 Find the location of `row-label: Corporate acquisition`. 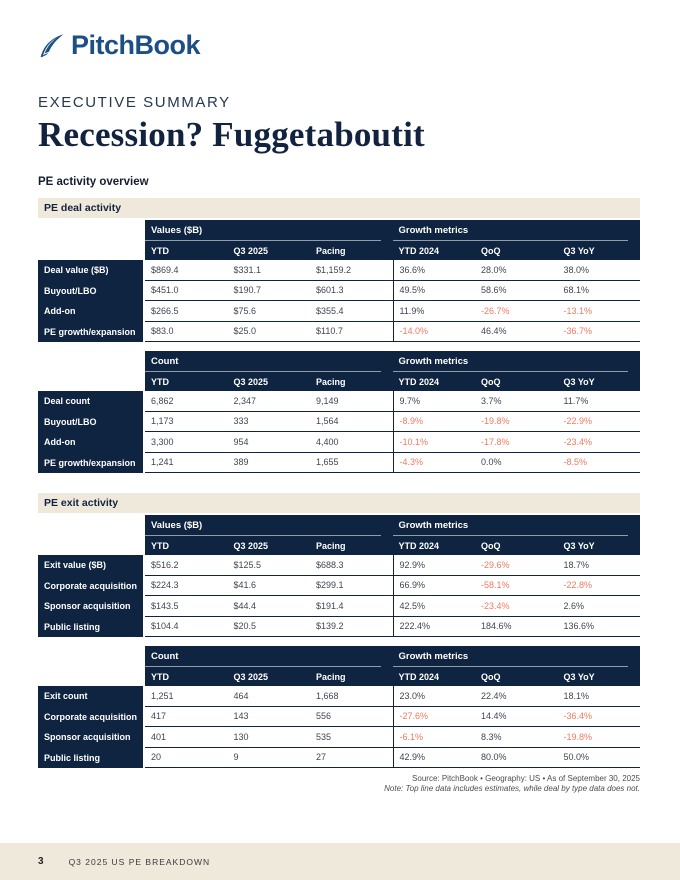

row-label: Corporate acquisition is located at coordinates (90, 585).